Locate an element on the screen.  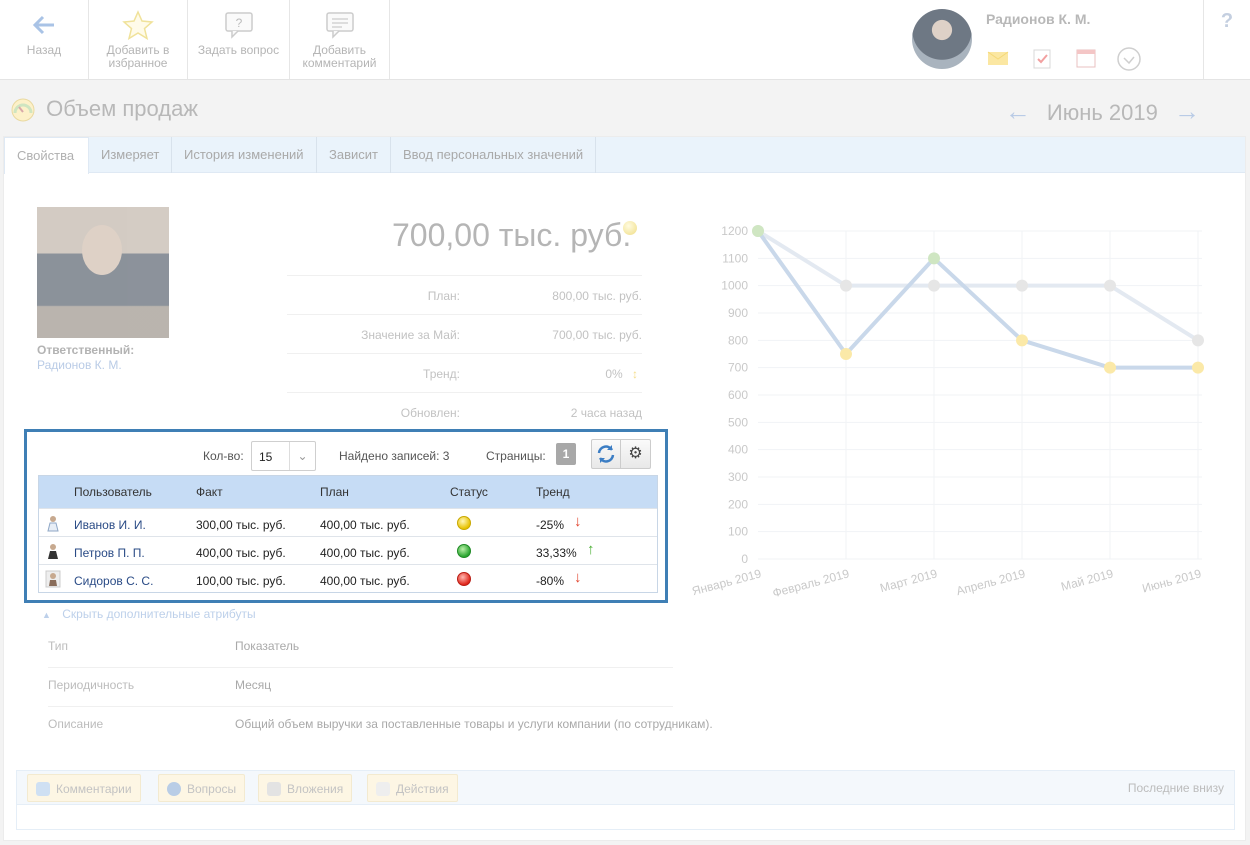
prev-period-arrow-icon: ← is located at coordinates (1017, 111).